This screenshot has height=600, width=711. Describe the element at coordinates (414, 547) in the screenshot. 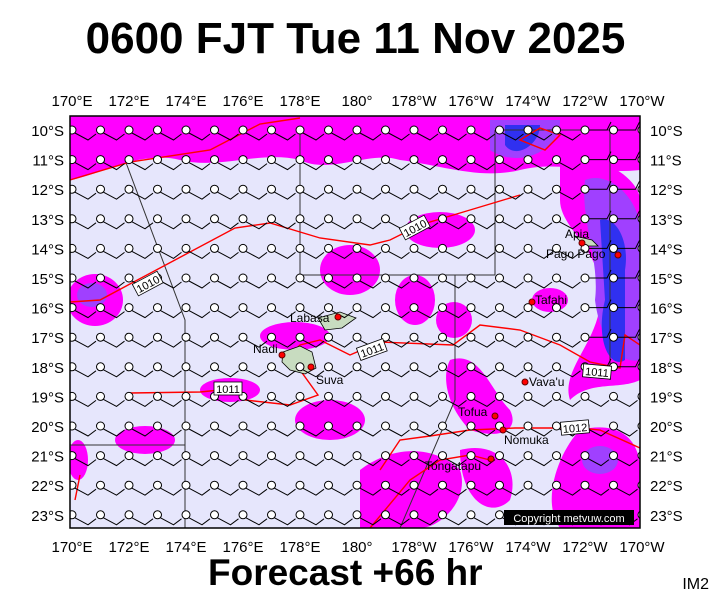

I see `longitude-label: 178°W` at that location.